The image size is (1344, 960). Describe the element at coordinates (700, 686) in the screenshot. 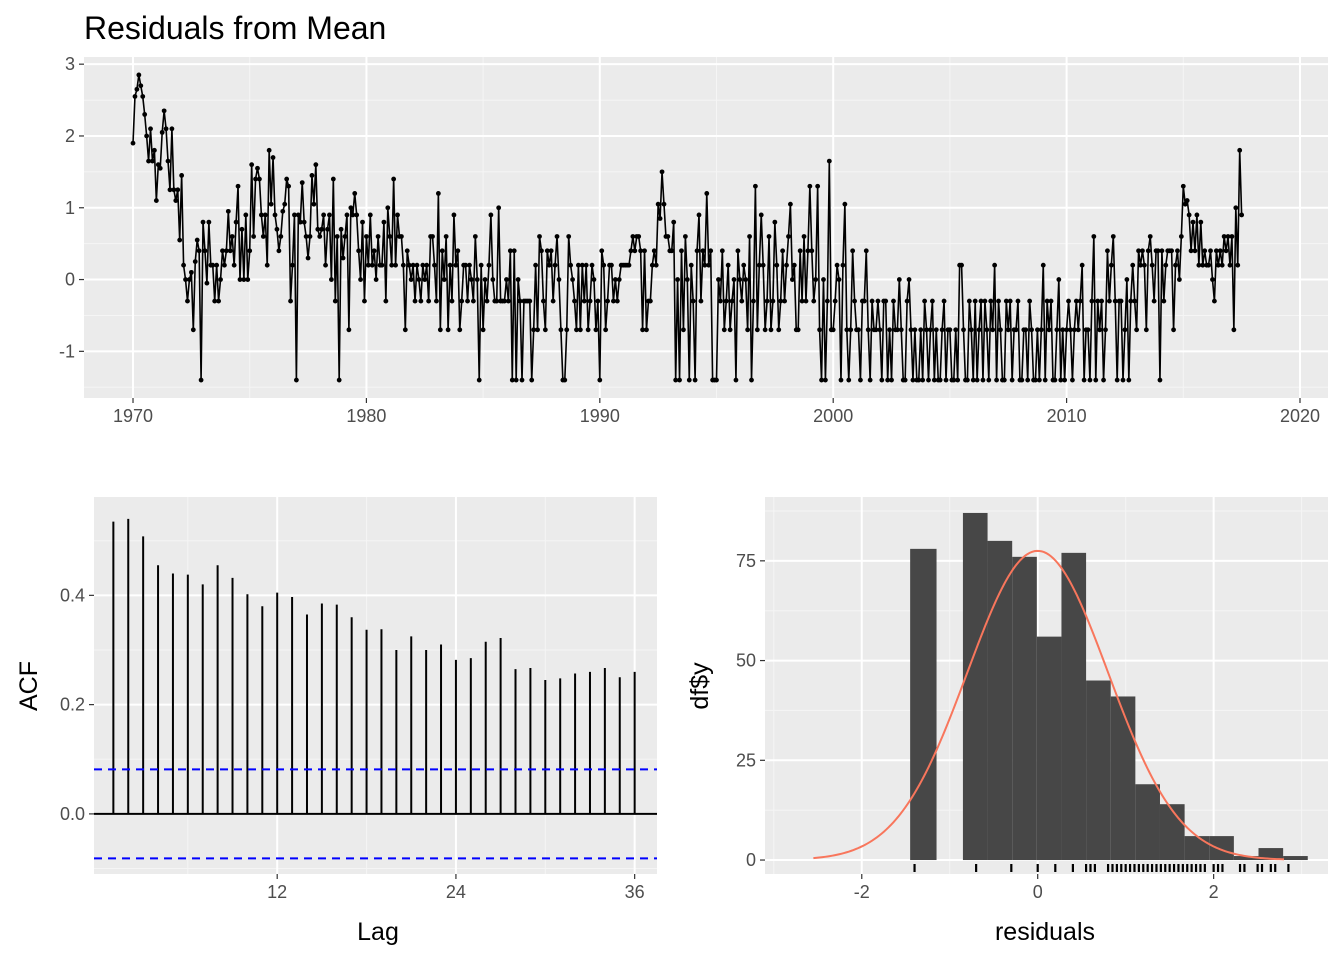

I see `histogram-y-axis-title: df$y` at that location.